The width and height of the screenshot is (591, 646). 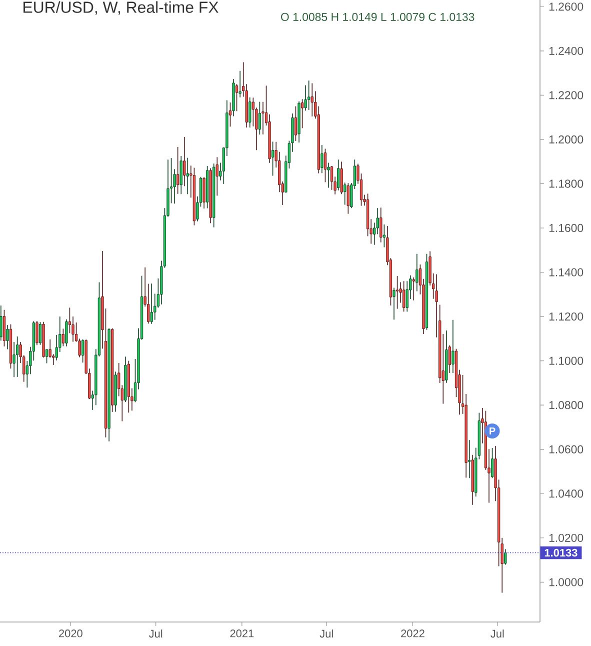 What do you see at coordinates (566, 6) in the screenshot?
I see `y-tick-label: 1.2600` at bounding box center [566, 6].